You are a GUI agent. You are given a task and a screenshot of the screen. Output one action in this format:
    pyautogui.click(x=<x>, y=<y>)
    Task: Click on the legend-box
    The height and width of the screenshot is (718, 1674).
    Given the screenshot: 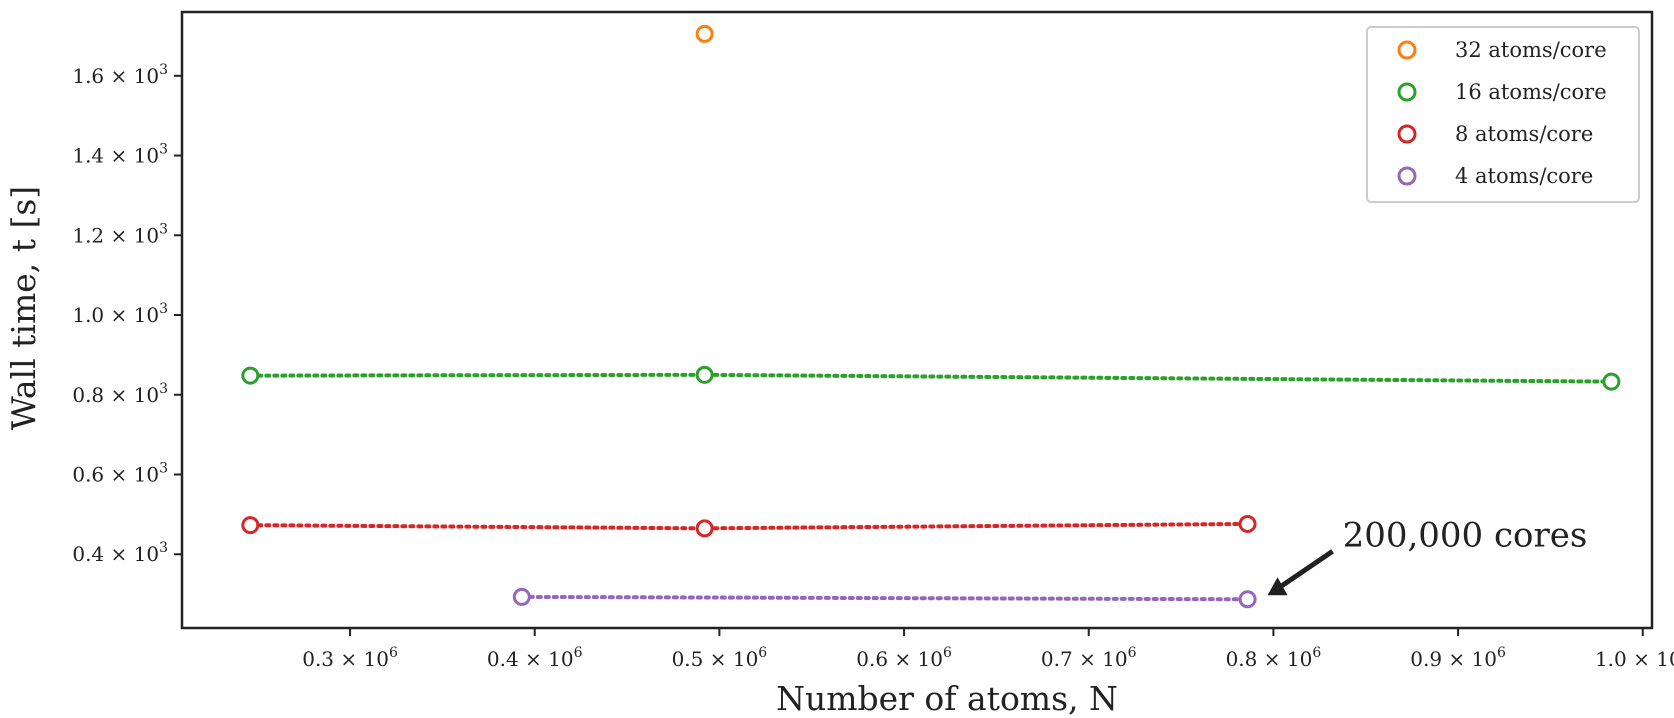 What is the action you would take?
    pyautogui.click(x=1503, y=114)
    